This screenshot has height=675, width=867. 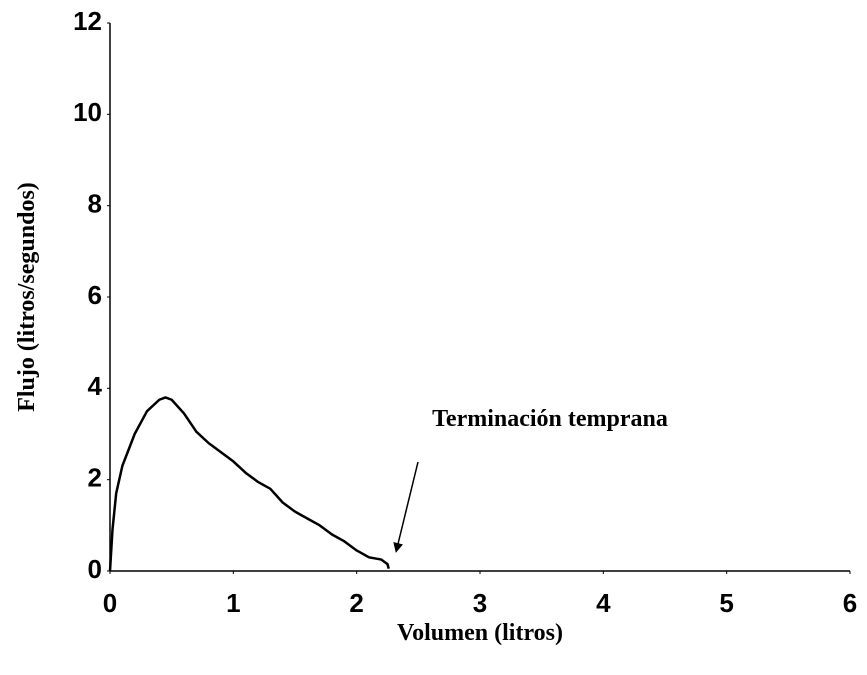 I want to click on annotation: Terminación temprana, so click(x=550, y=419).